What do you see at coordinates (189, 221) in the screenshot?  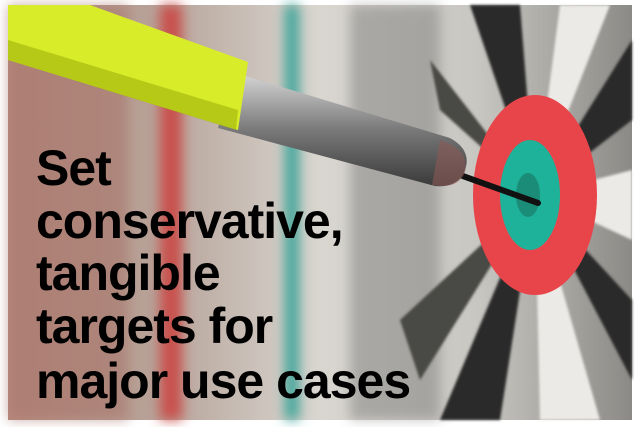 I see `headline-line: conservative,` at bounding box center [189, 221].